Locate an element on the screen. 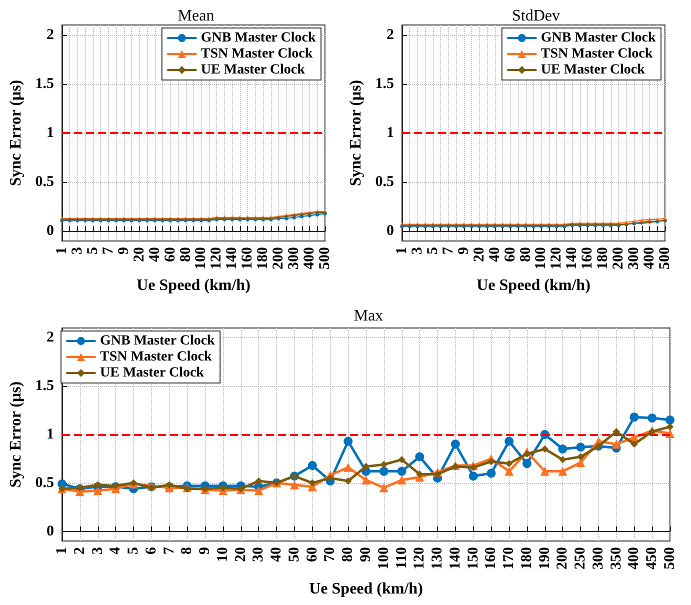 The image size is (691, 605). x-tick-label: 450 is located at coordinates (652, 558).